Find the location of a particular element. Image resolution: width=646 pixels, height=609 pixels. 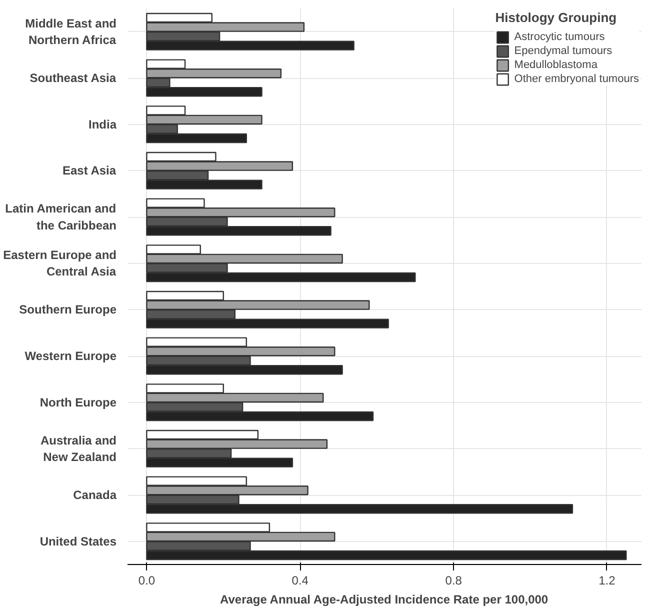

y-tick-label: Southeast Asia is located at coordinates (73, 78).